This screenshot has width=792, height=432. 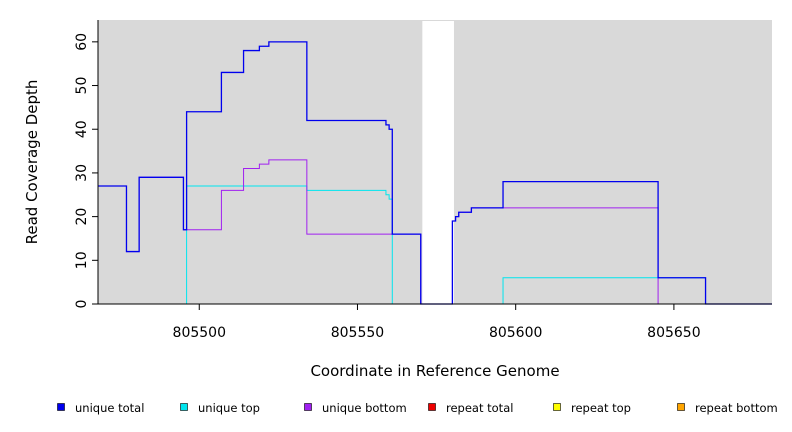 What do you see at coordinates (673, 333) in the screenshot?
I see `x-tick-label: 805650` at bounding box center [673, 333].